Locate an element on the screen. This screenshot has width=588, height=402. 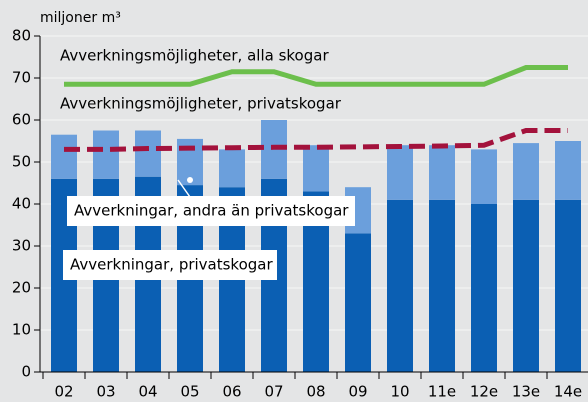
y-axis-label: miljoner m³ is located at coordinates (80, 18).